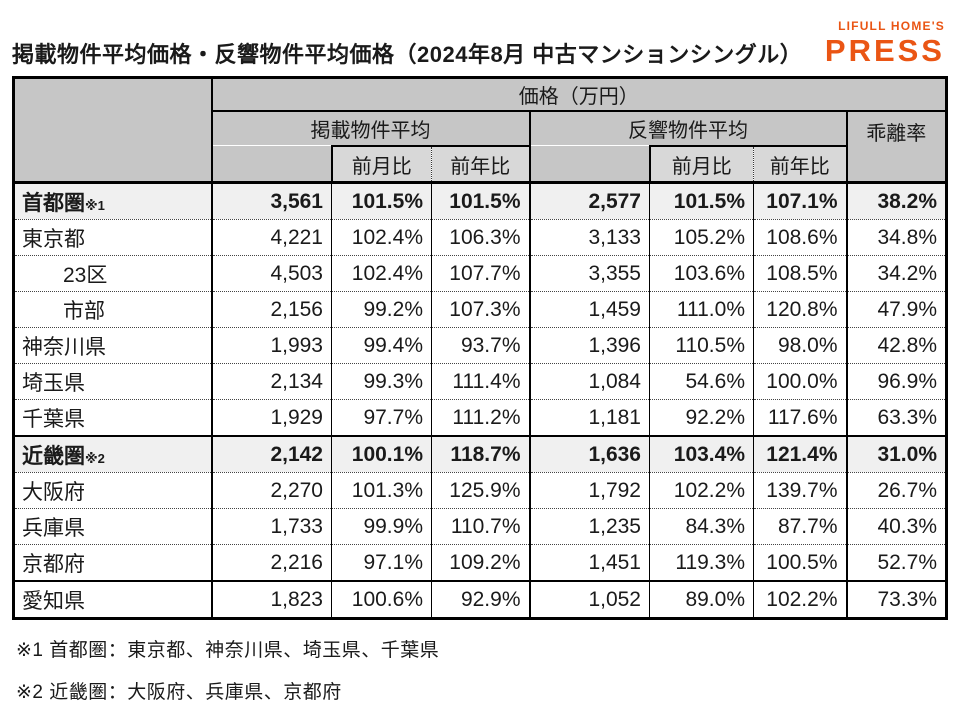  What do you see at coordinates (884, 50) in the screenshot?
I see `logo-product-text: PRESS` at bounding box center [884, 50].